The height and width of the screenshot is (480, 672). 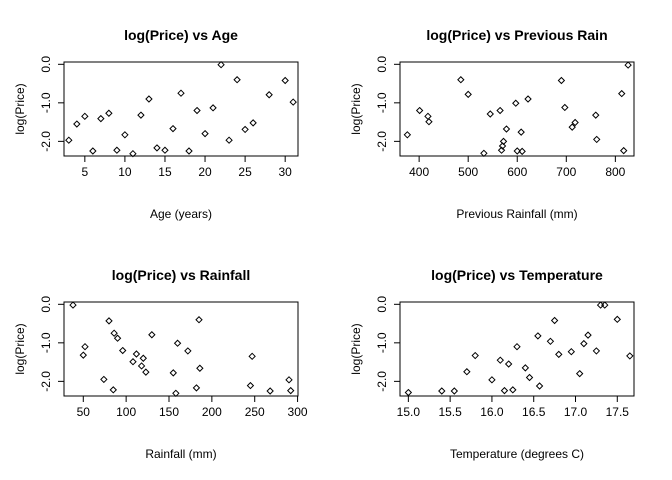 I want to click on chart-title: log(Price) vs Temperature, so click(x=517, y=275).